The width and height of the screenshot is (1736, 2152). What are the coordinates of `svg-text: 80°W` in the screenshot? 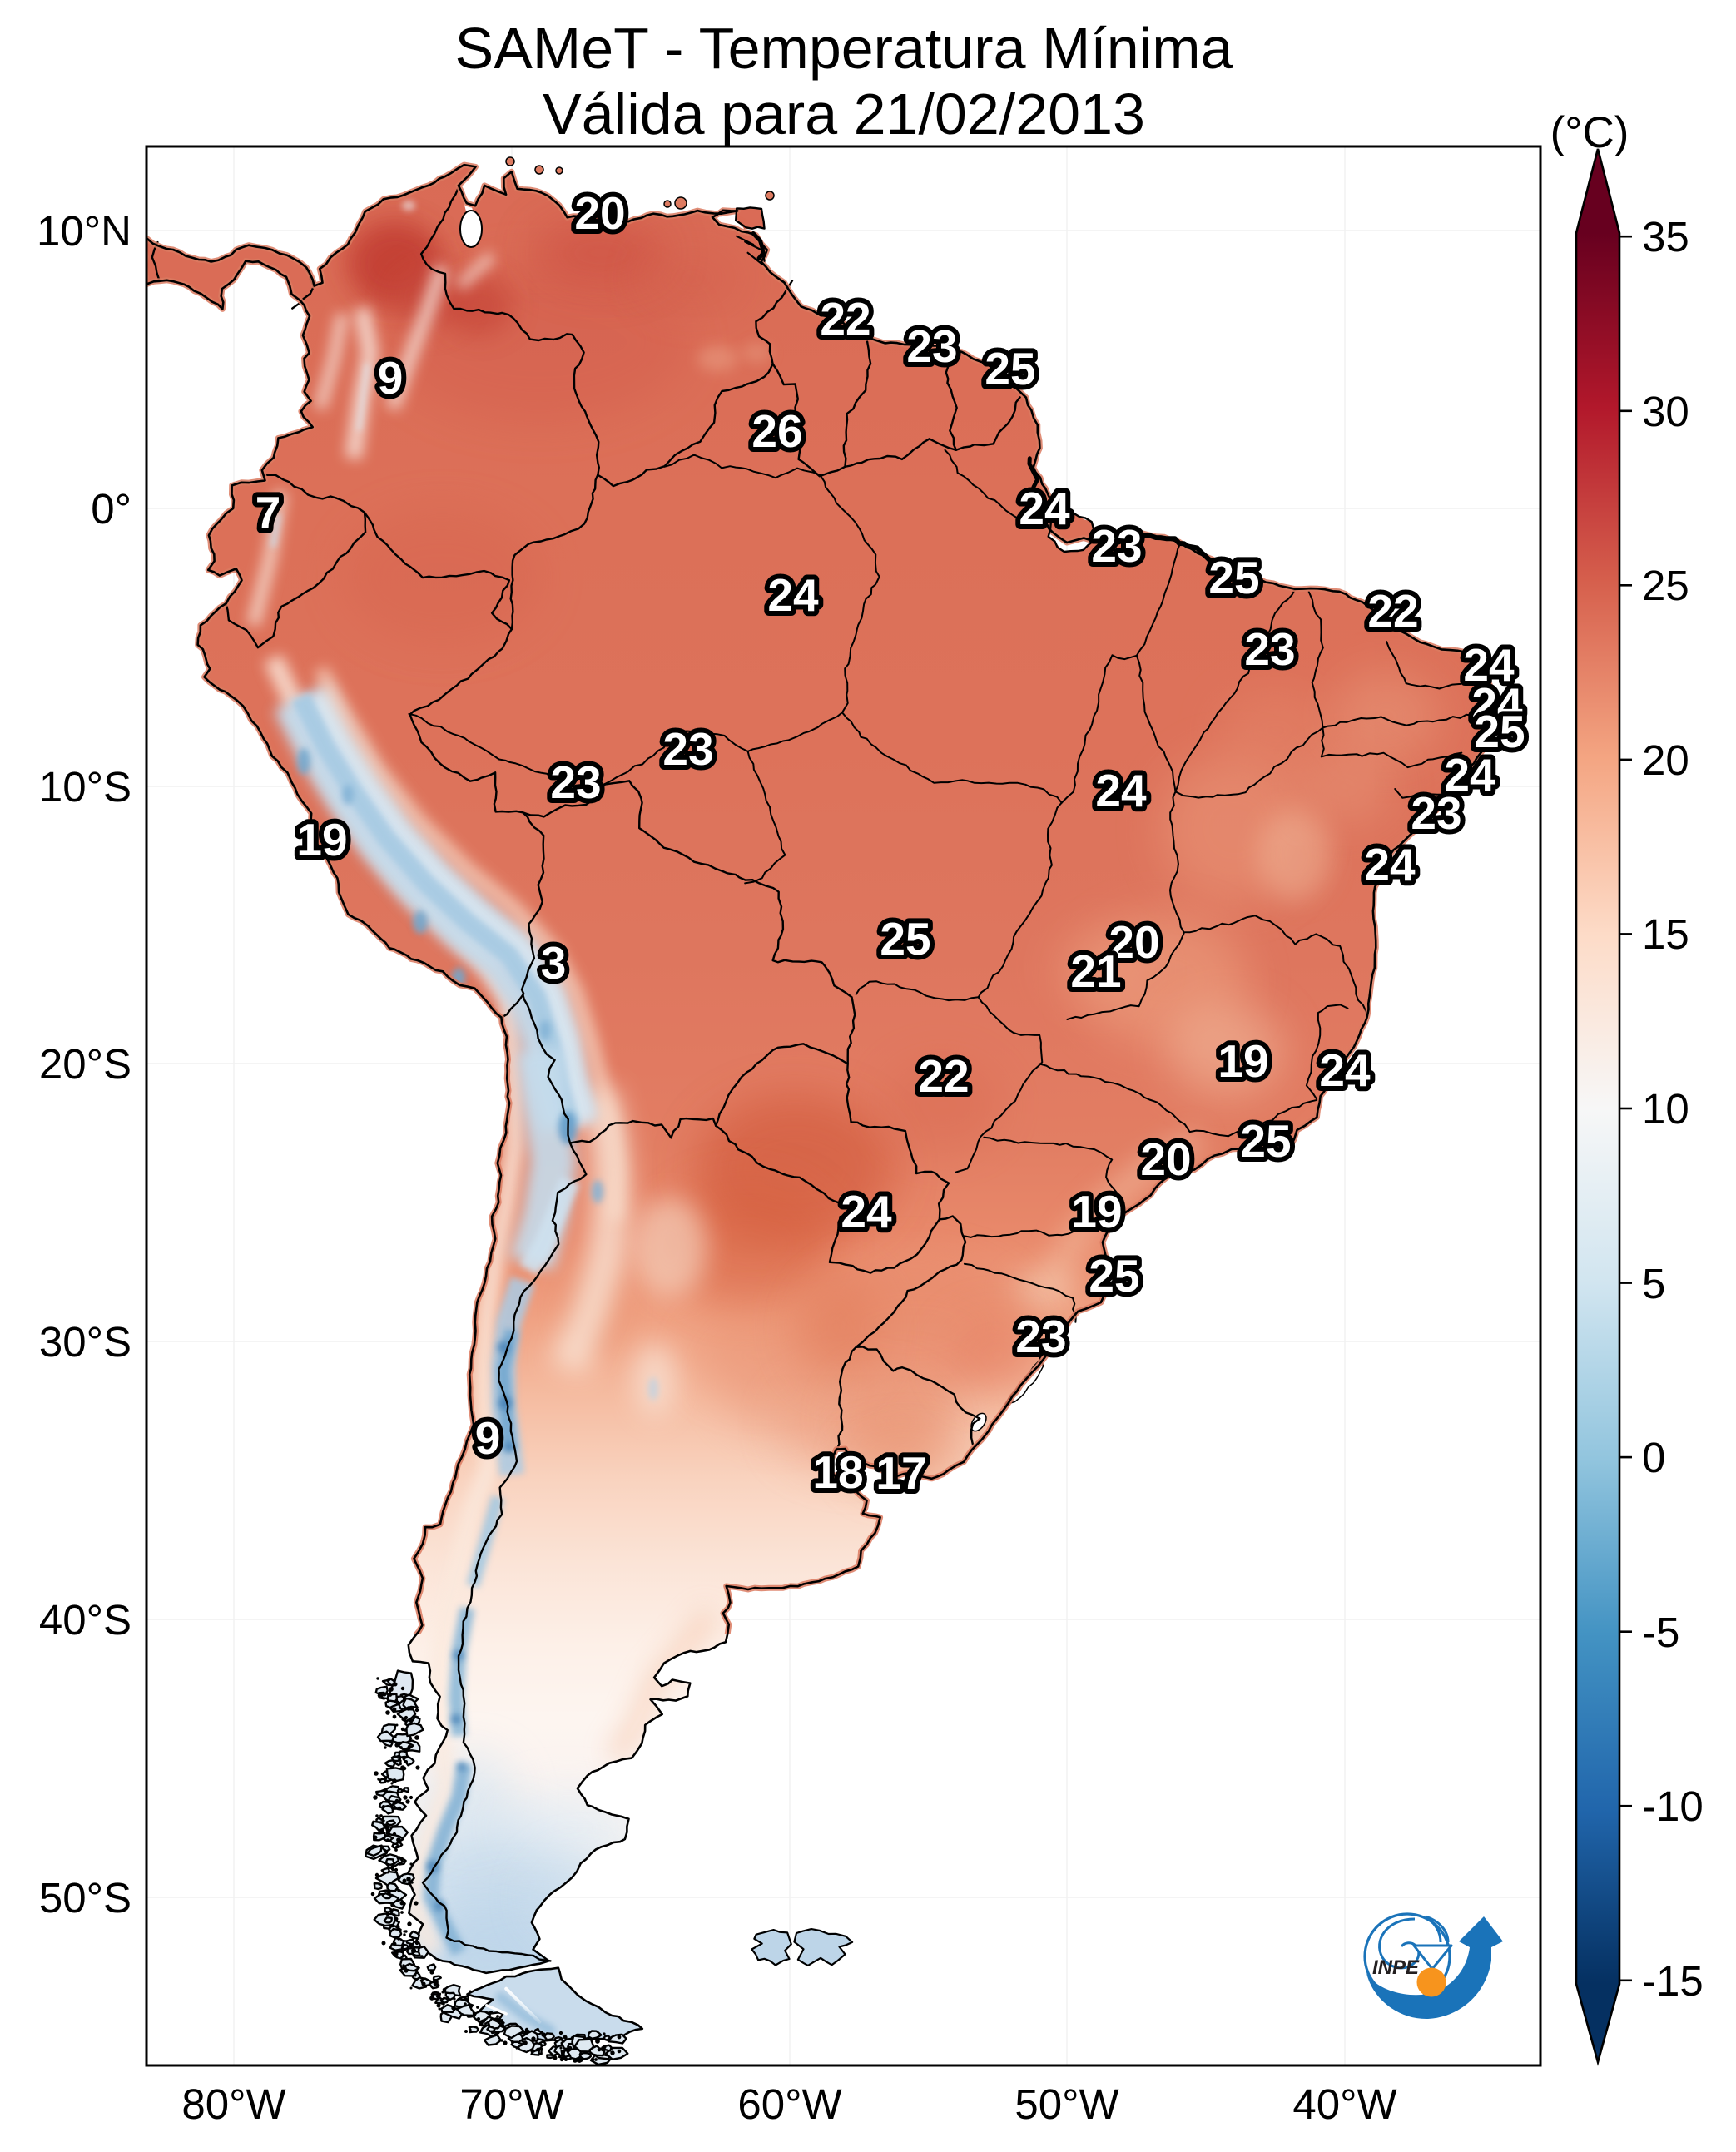 It's located at (233, 2104).